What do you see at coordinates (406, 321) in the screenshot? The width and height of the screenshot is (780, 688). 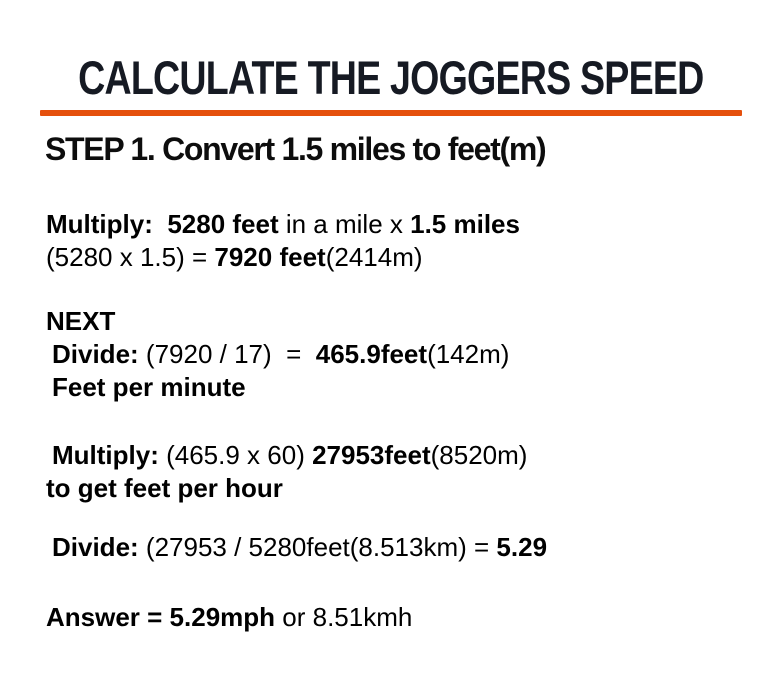 I see `text-line: NEXT` at bounding box center [406, 321].